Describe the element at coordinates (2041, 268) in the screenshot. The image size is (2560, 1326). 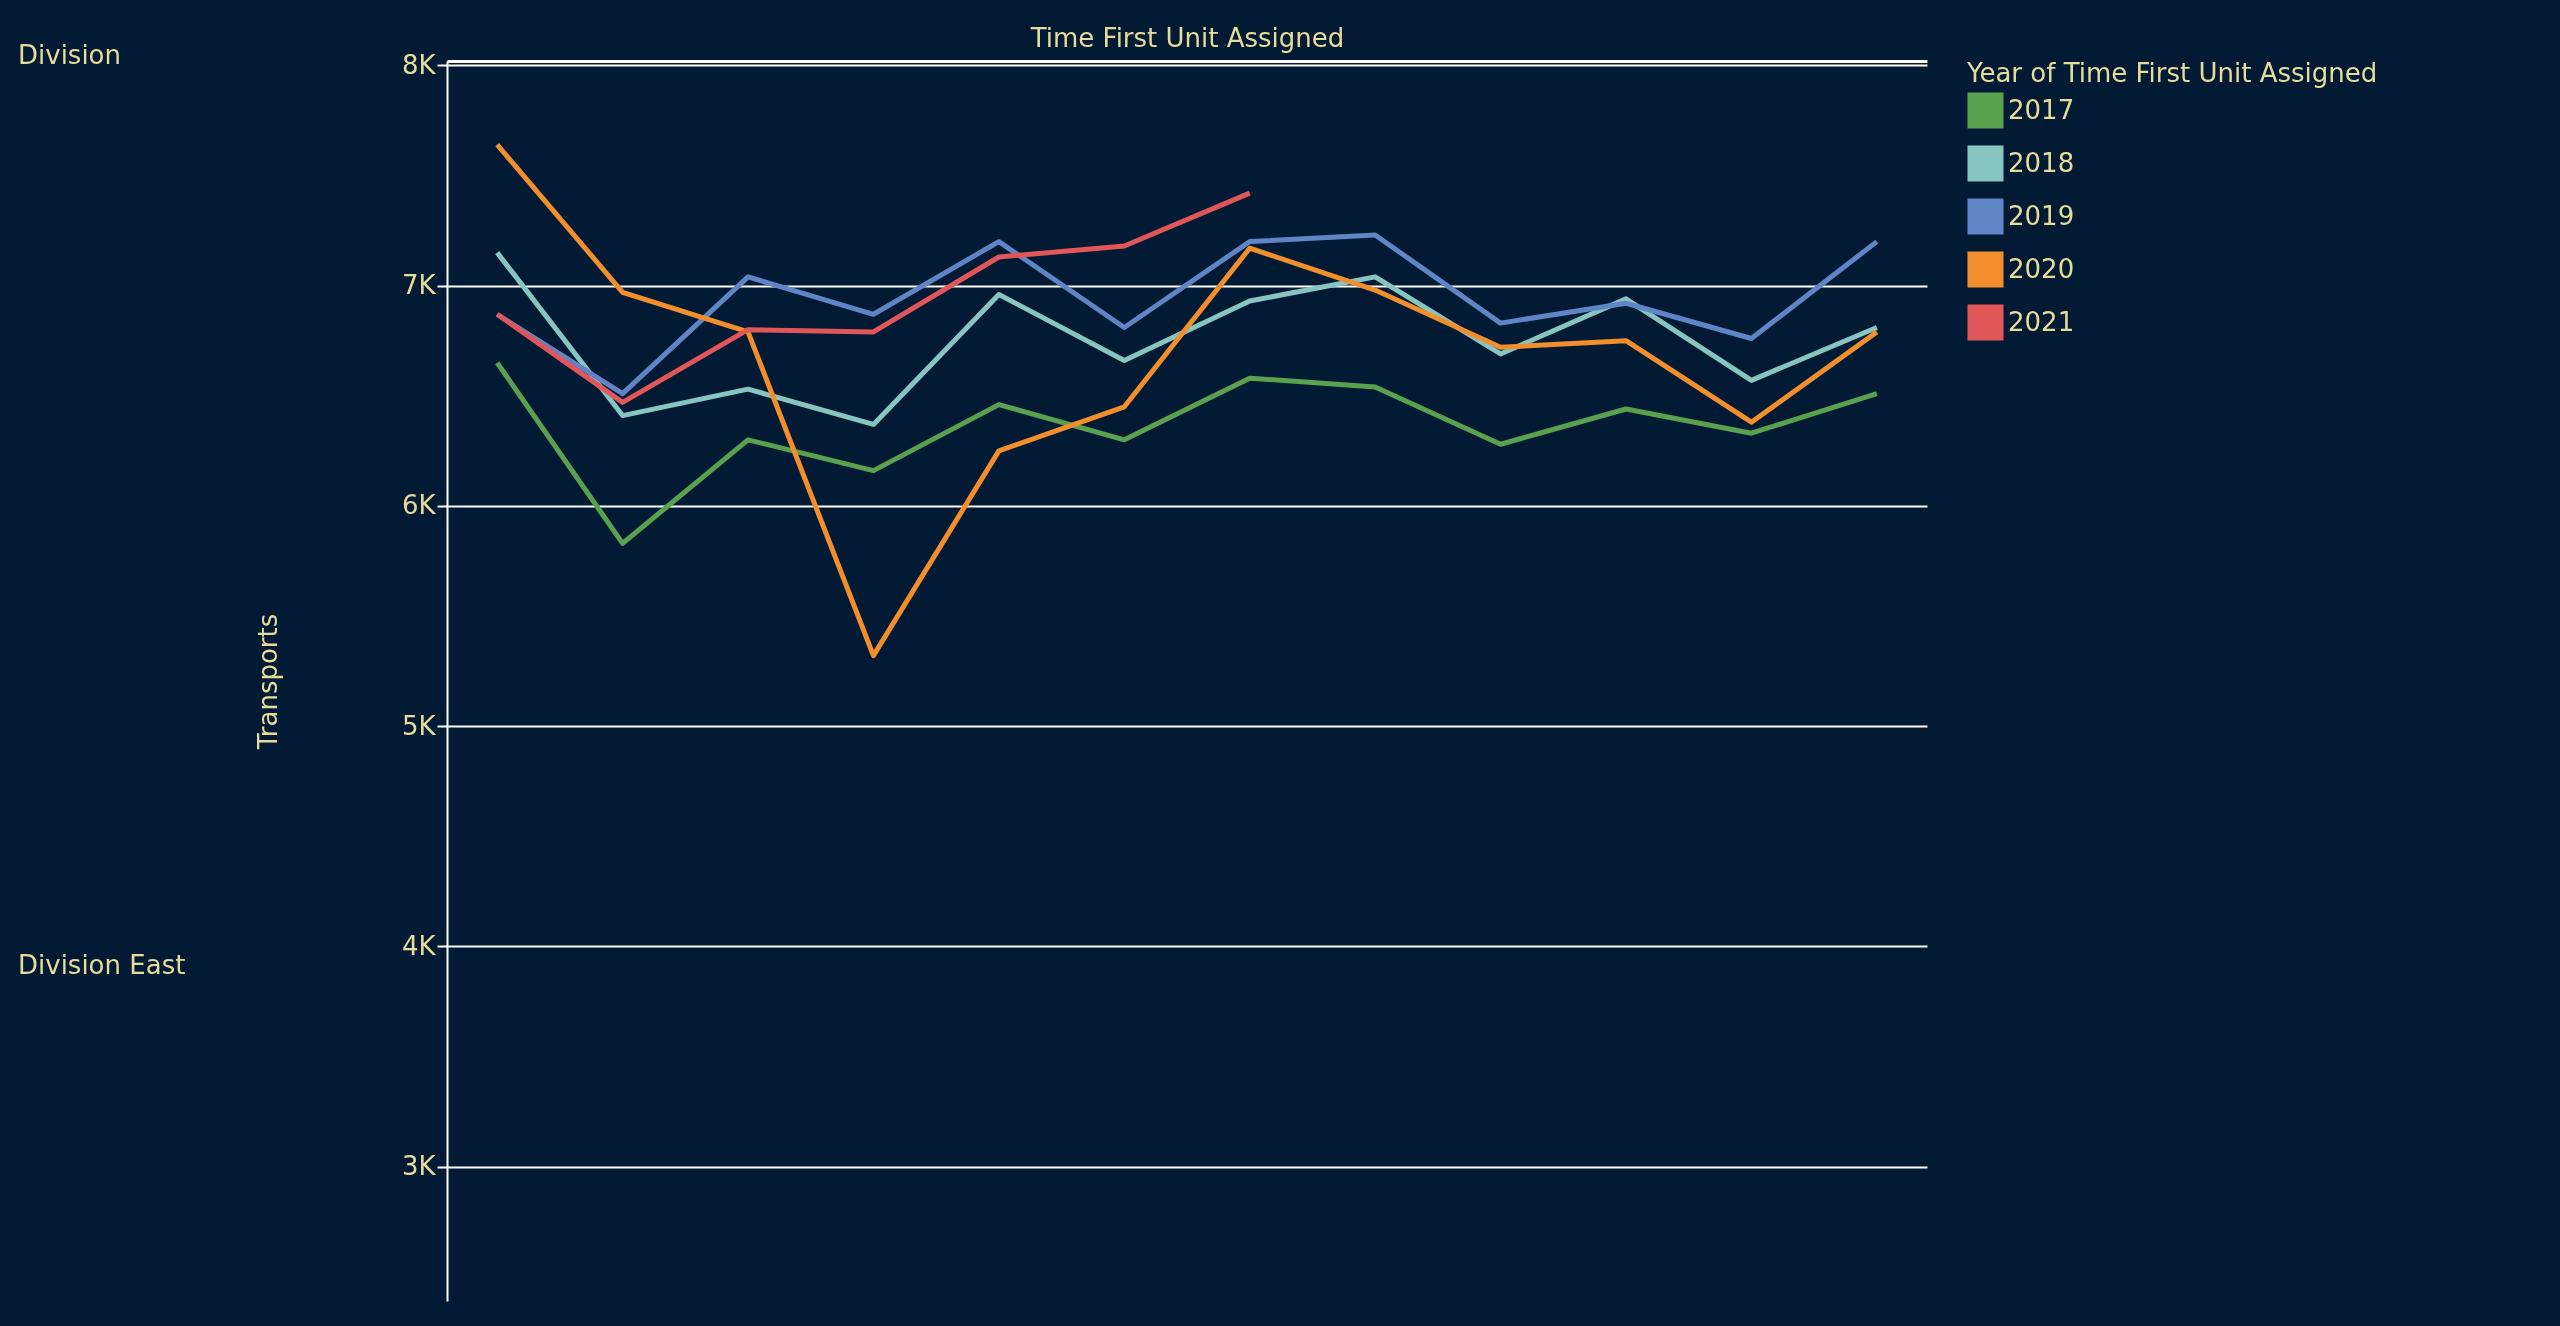
I see `legend-label: 2020` at that location.